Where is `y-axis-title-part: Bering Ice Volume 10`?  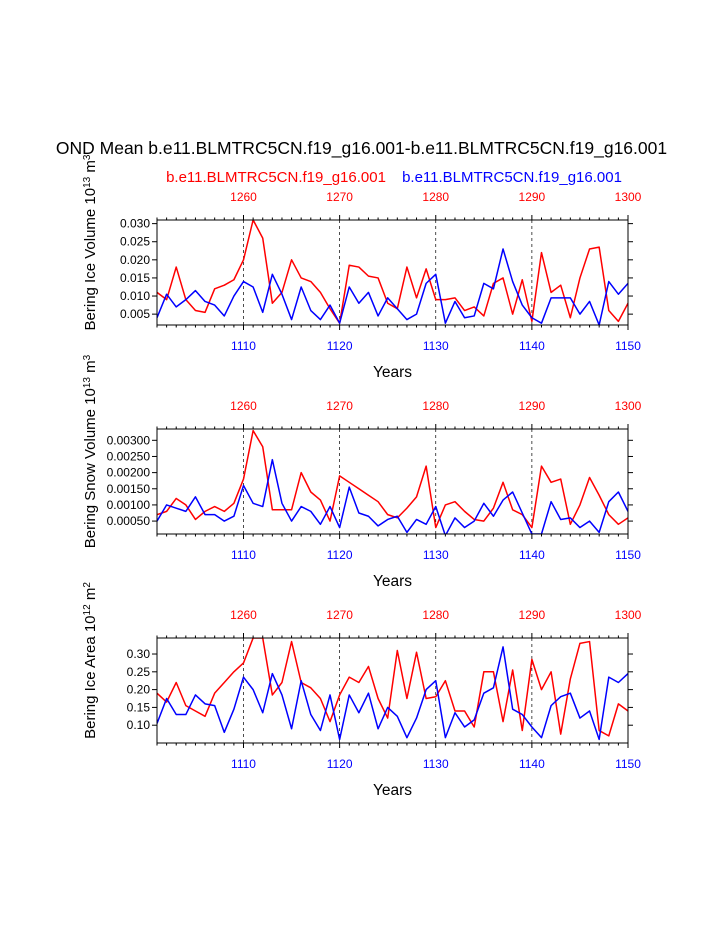 y-axis-title-part: Bering Ice Volume 10 is located at coordinates (90, 259).